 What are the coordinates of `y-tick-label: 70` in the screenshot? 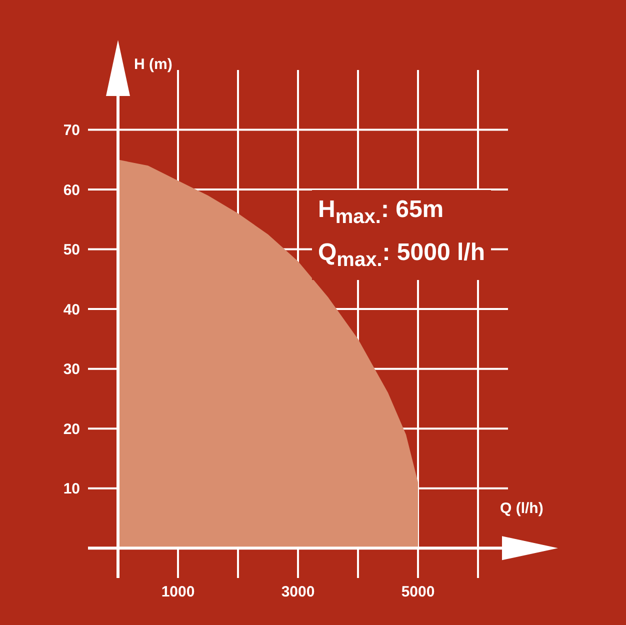 It's located at (71, 131).